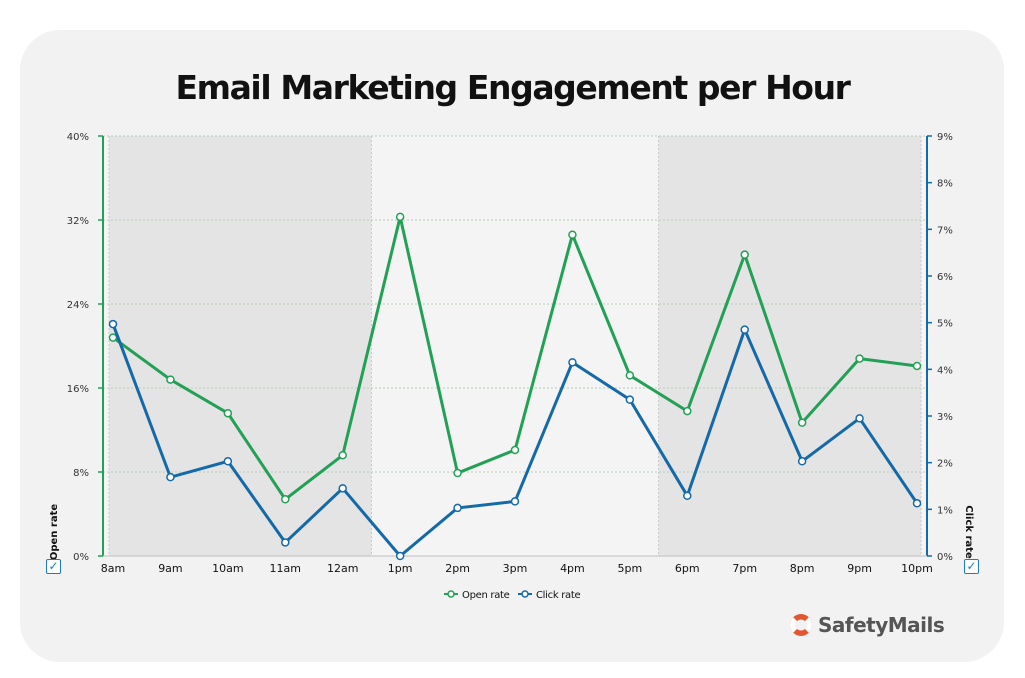 Image resolution: width=1025 pixels, height=678 pixels. What do you see at coordinates (630, 568) in the screenshot?
I see `x-tick-label: 5pm` at bounding box center [630, 568].